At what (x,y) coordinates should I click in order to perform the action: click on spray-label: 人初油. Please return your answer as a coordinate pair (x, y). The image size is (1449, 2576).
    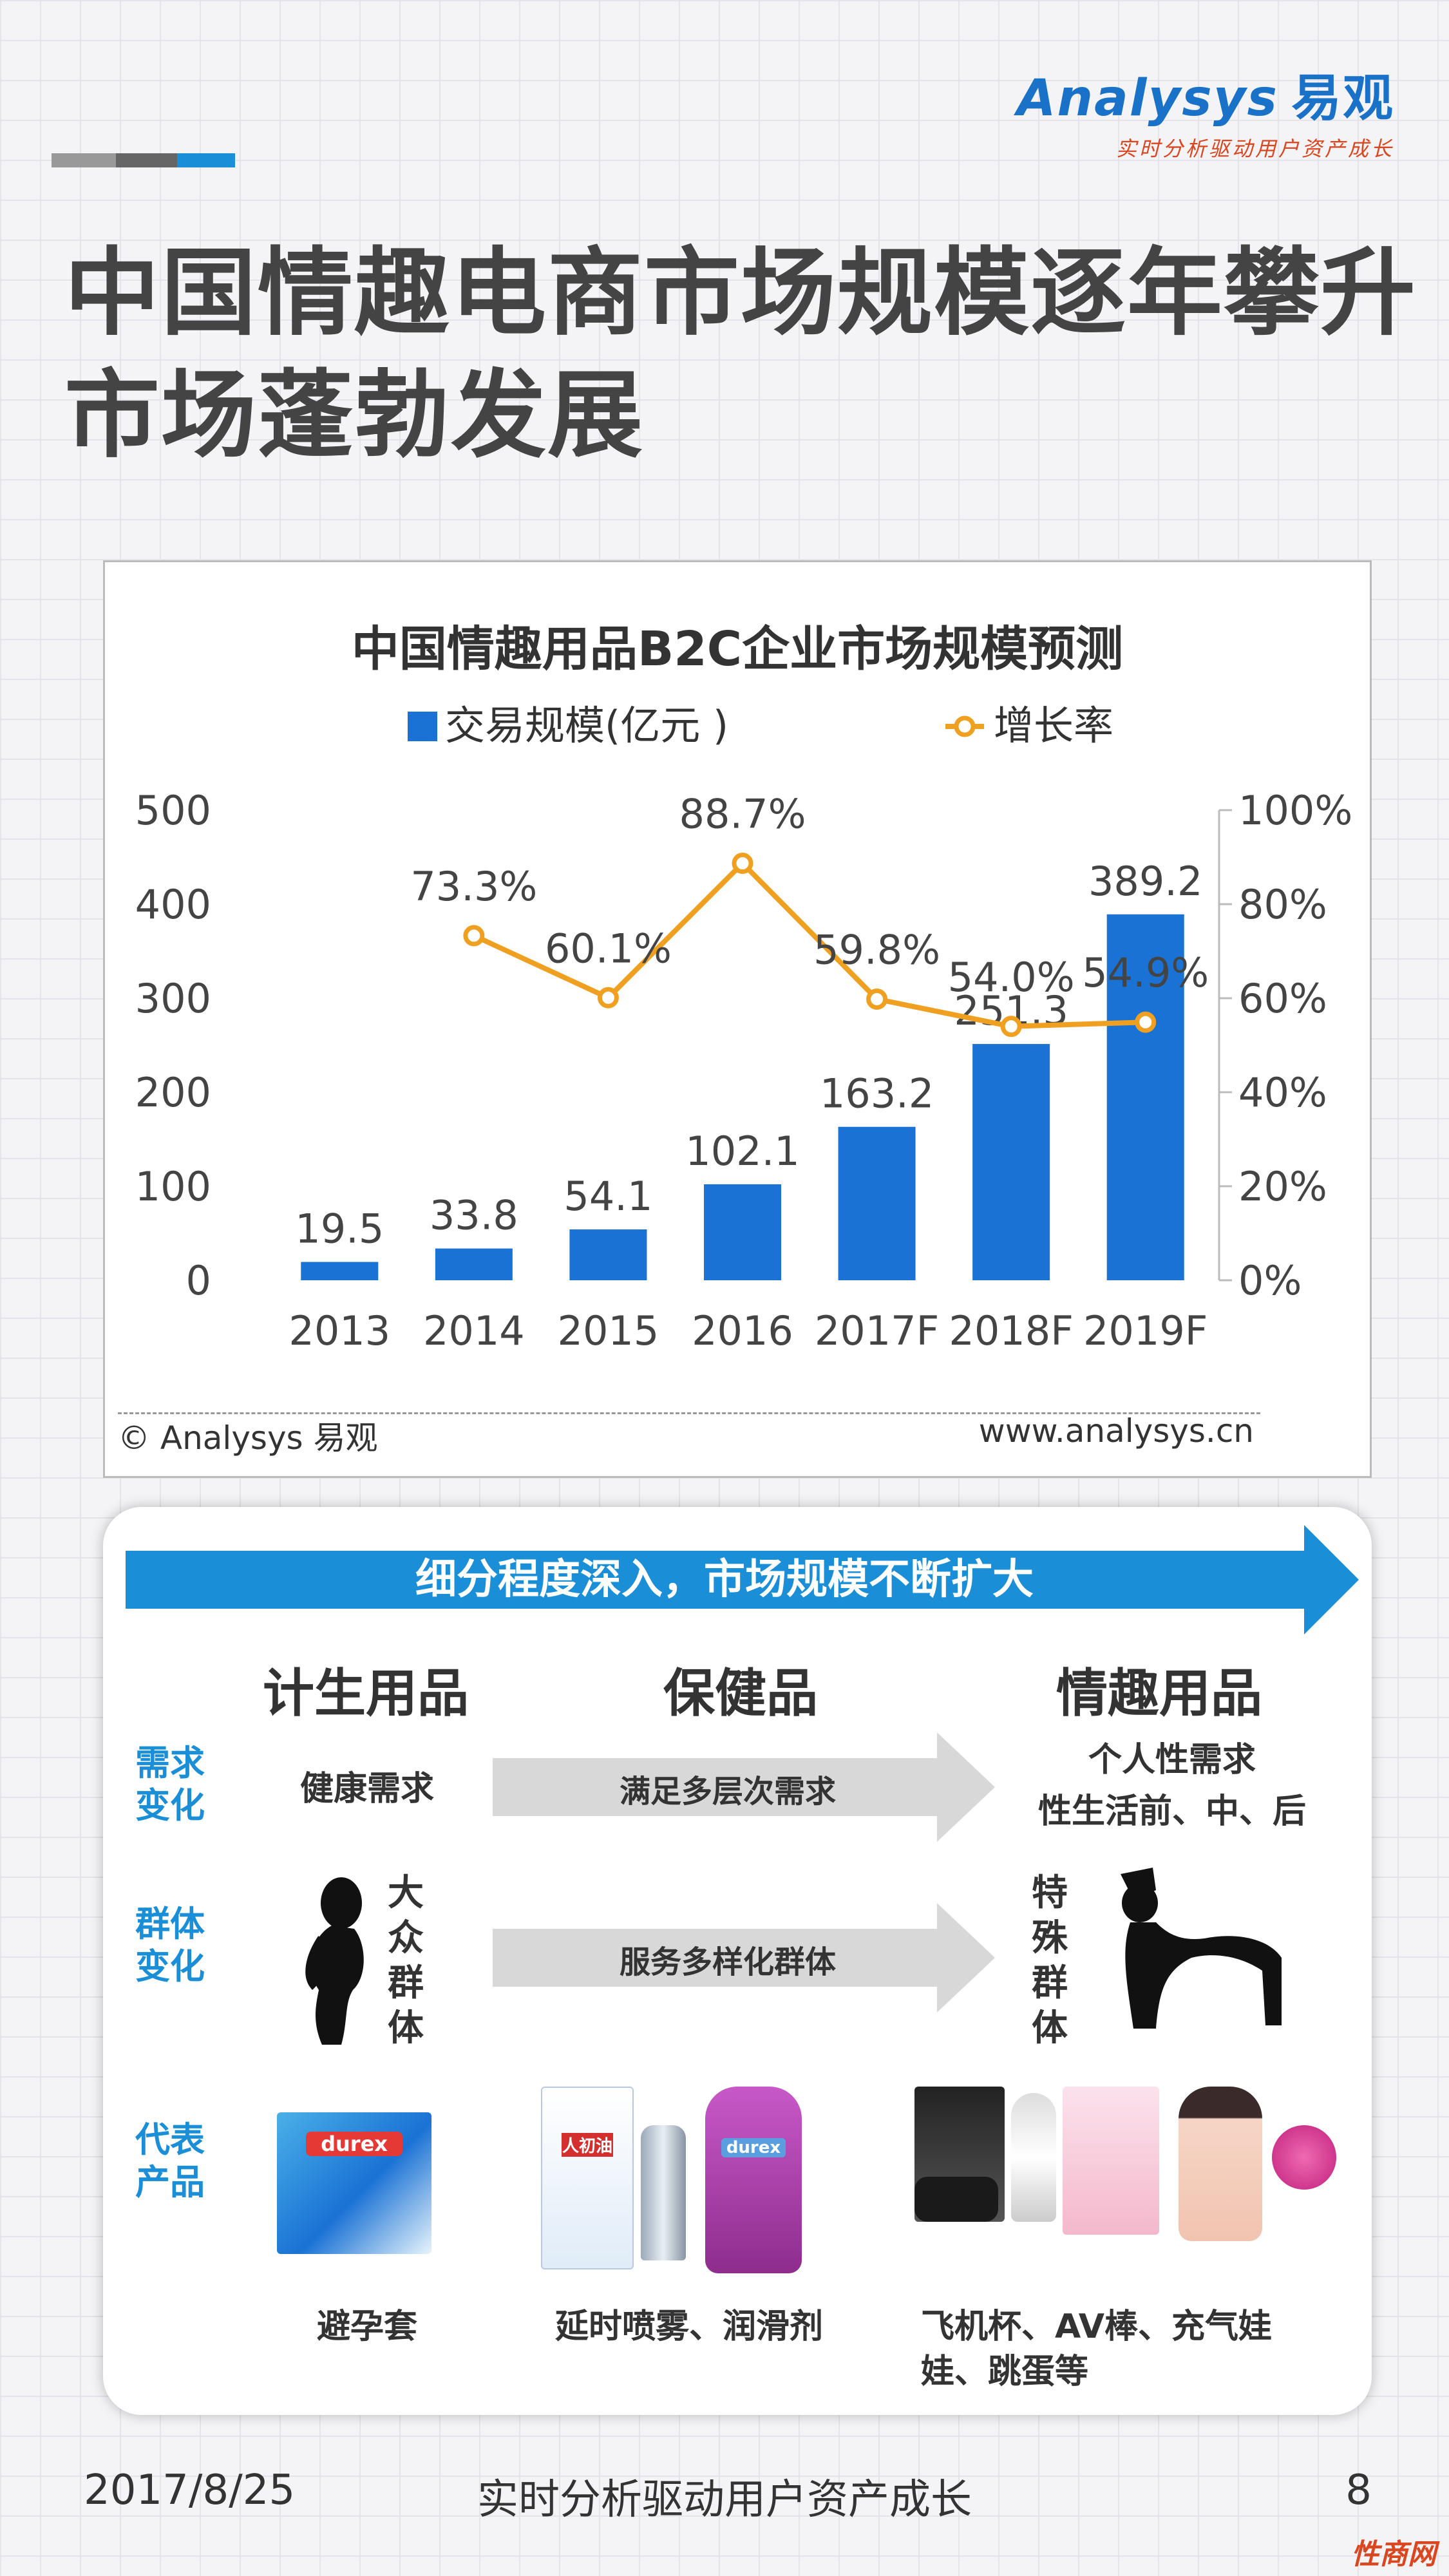
    Looking at the image, I should click on (587, 2145).